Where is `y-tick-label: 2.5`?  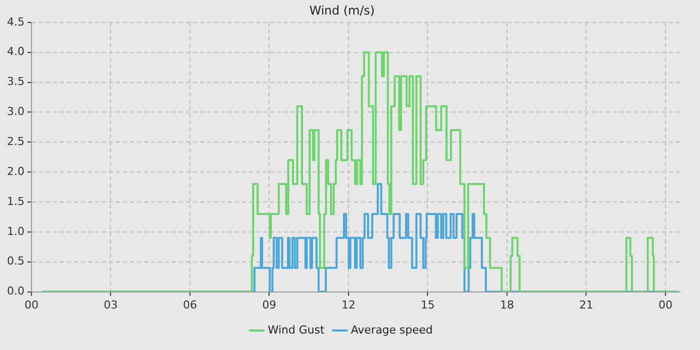 y-tick-label: 2.5 is located at coordinates (15, 141).